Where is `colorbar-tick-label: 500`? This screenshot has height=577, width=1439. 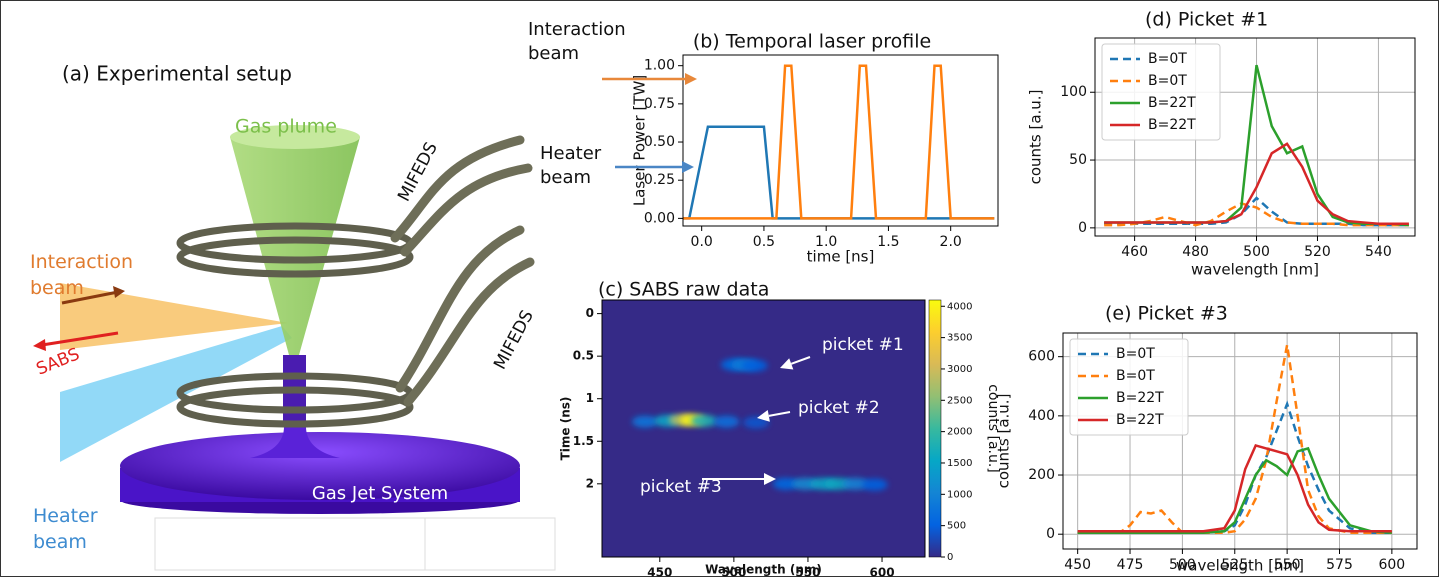
colorbar-tick-label: 500 is located at coordinates (956, 526).